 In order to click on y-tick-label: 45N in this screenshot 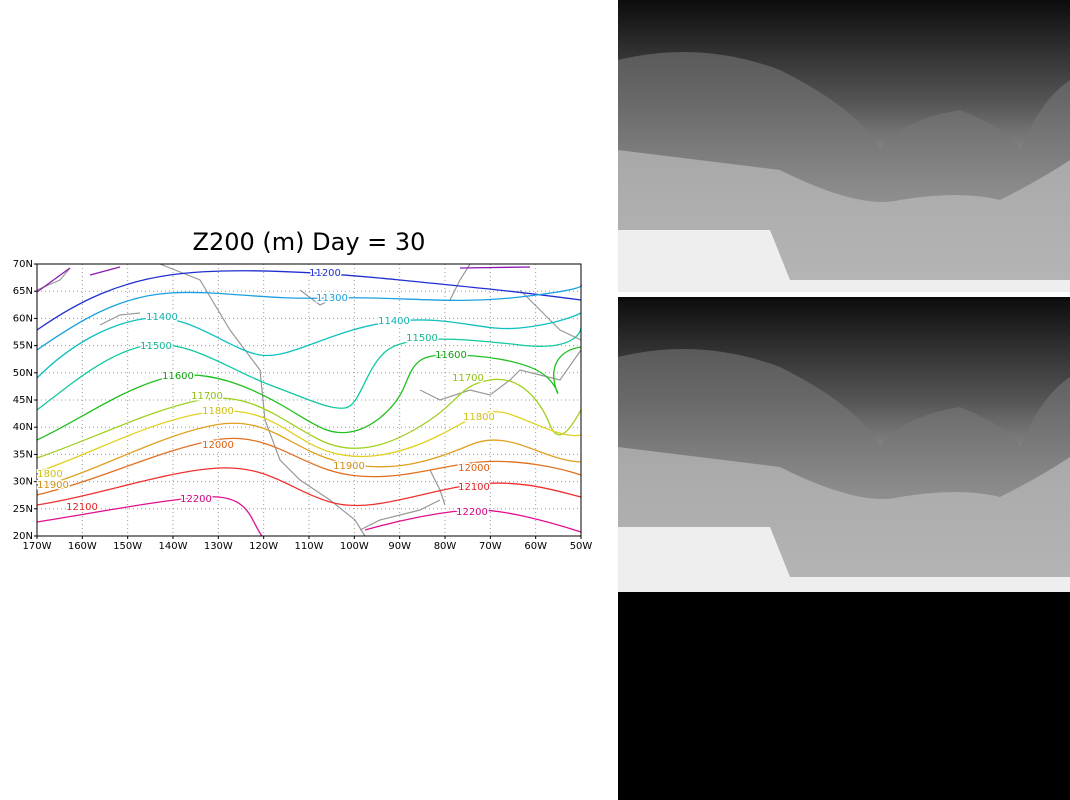, I will do `click(23, 400)`.